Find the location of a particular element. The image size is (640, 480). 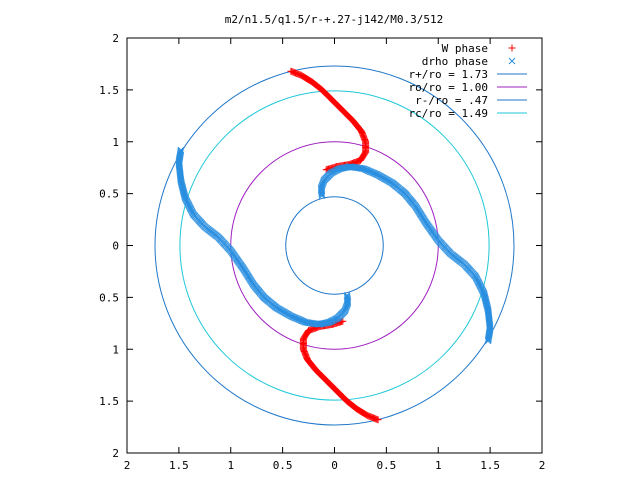

legend-label: ro/ro = 1.00 is located at coordinates (448, 87).